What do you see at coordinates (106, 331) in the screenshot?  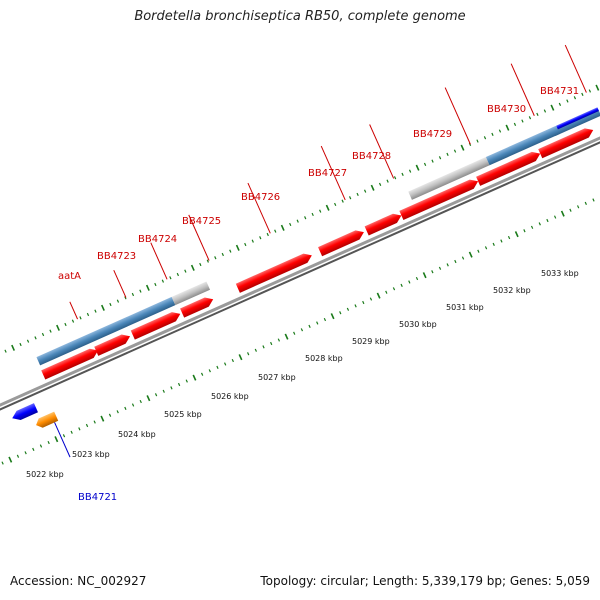 I see `cds-band-left` at bounding box center [106, 331].